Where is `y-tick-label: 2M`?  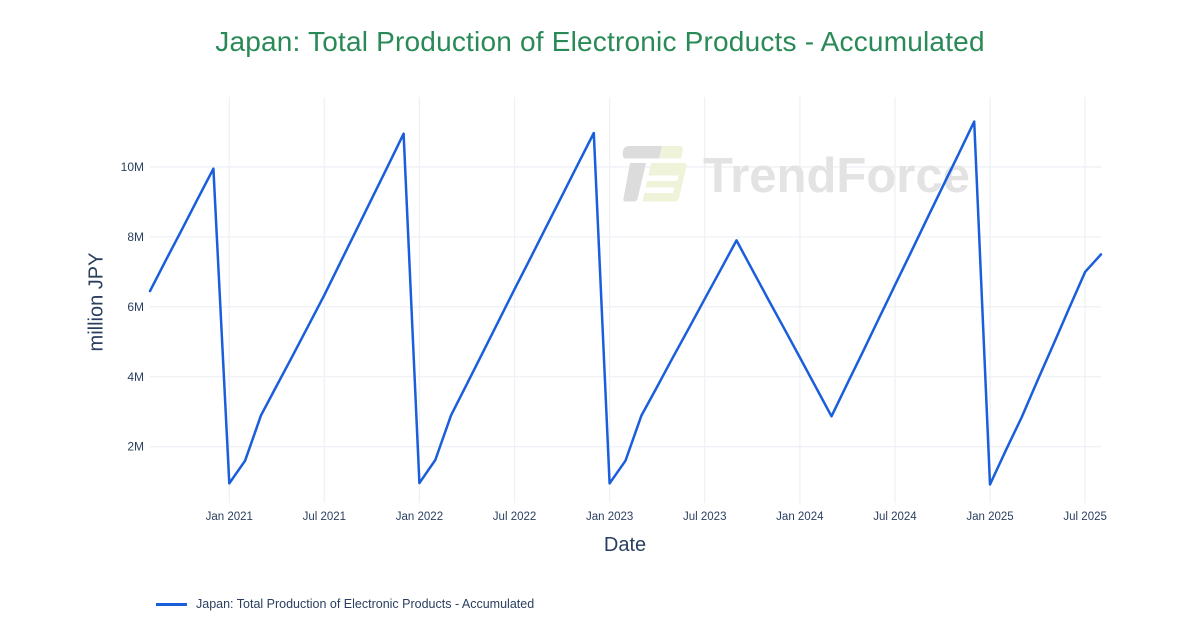
y-tick-label: 2M is located at coordinates (135, 447).